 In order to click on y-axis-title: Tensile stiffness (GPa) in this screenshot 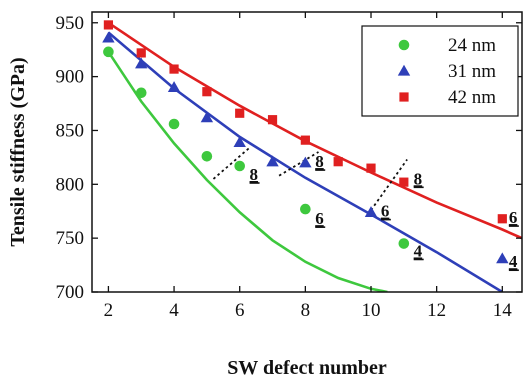, I will do `click(18, 151)`.